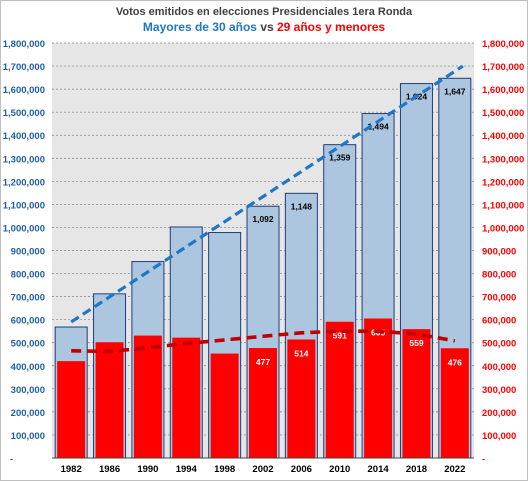  Describe the element at coordinates (28, 367) in the screenshot. I see `y-tick-left: 400,000` at that location.